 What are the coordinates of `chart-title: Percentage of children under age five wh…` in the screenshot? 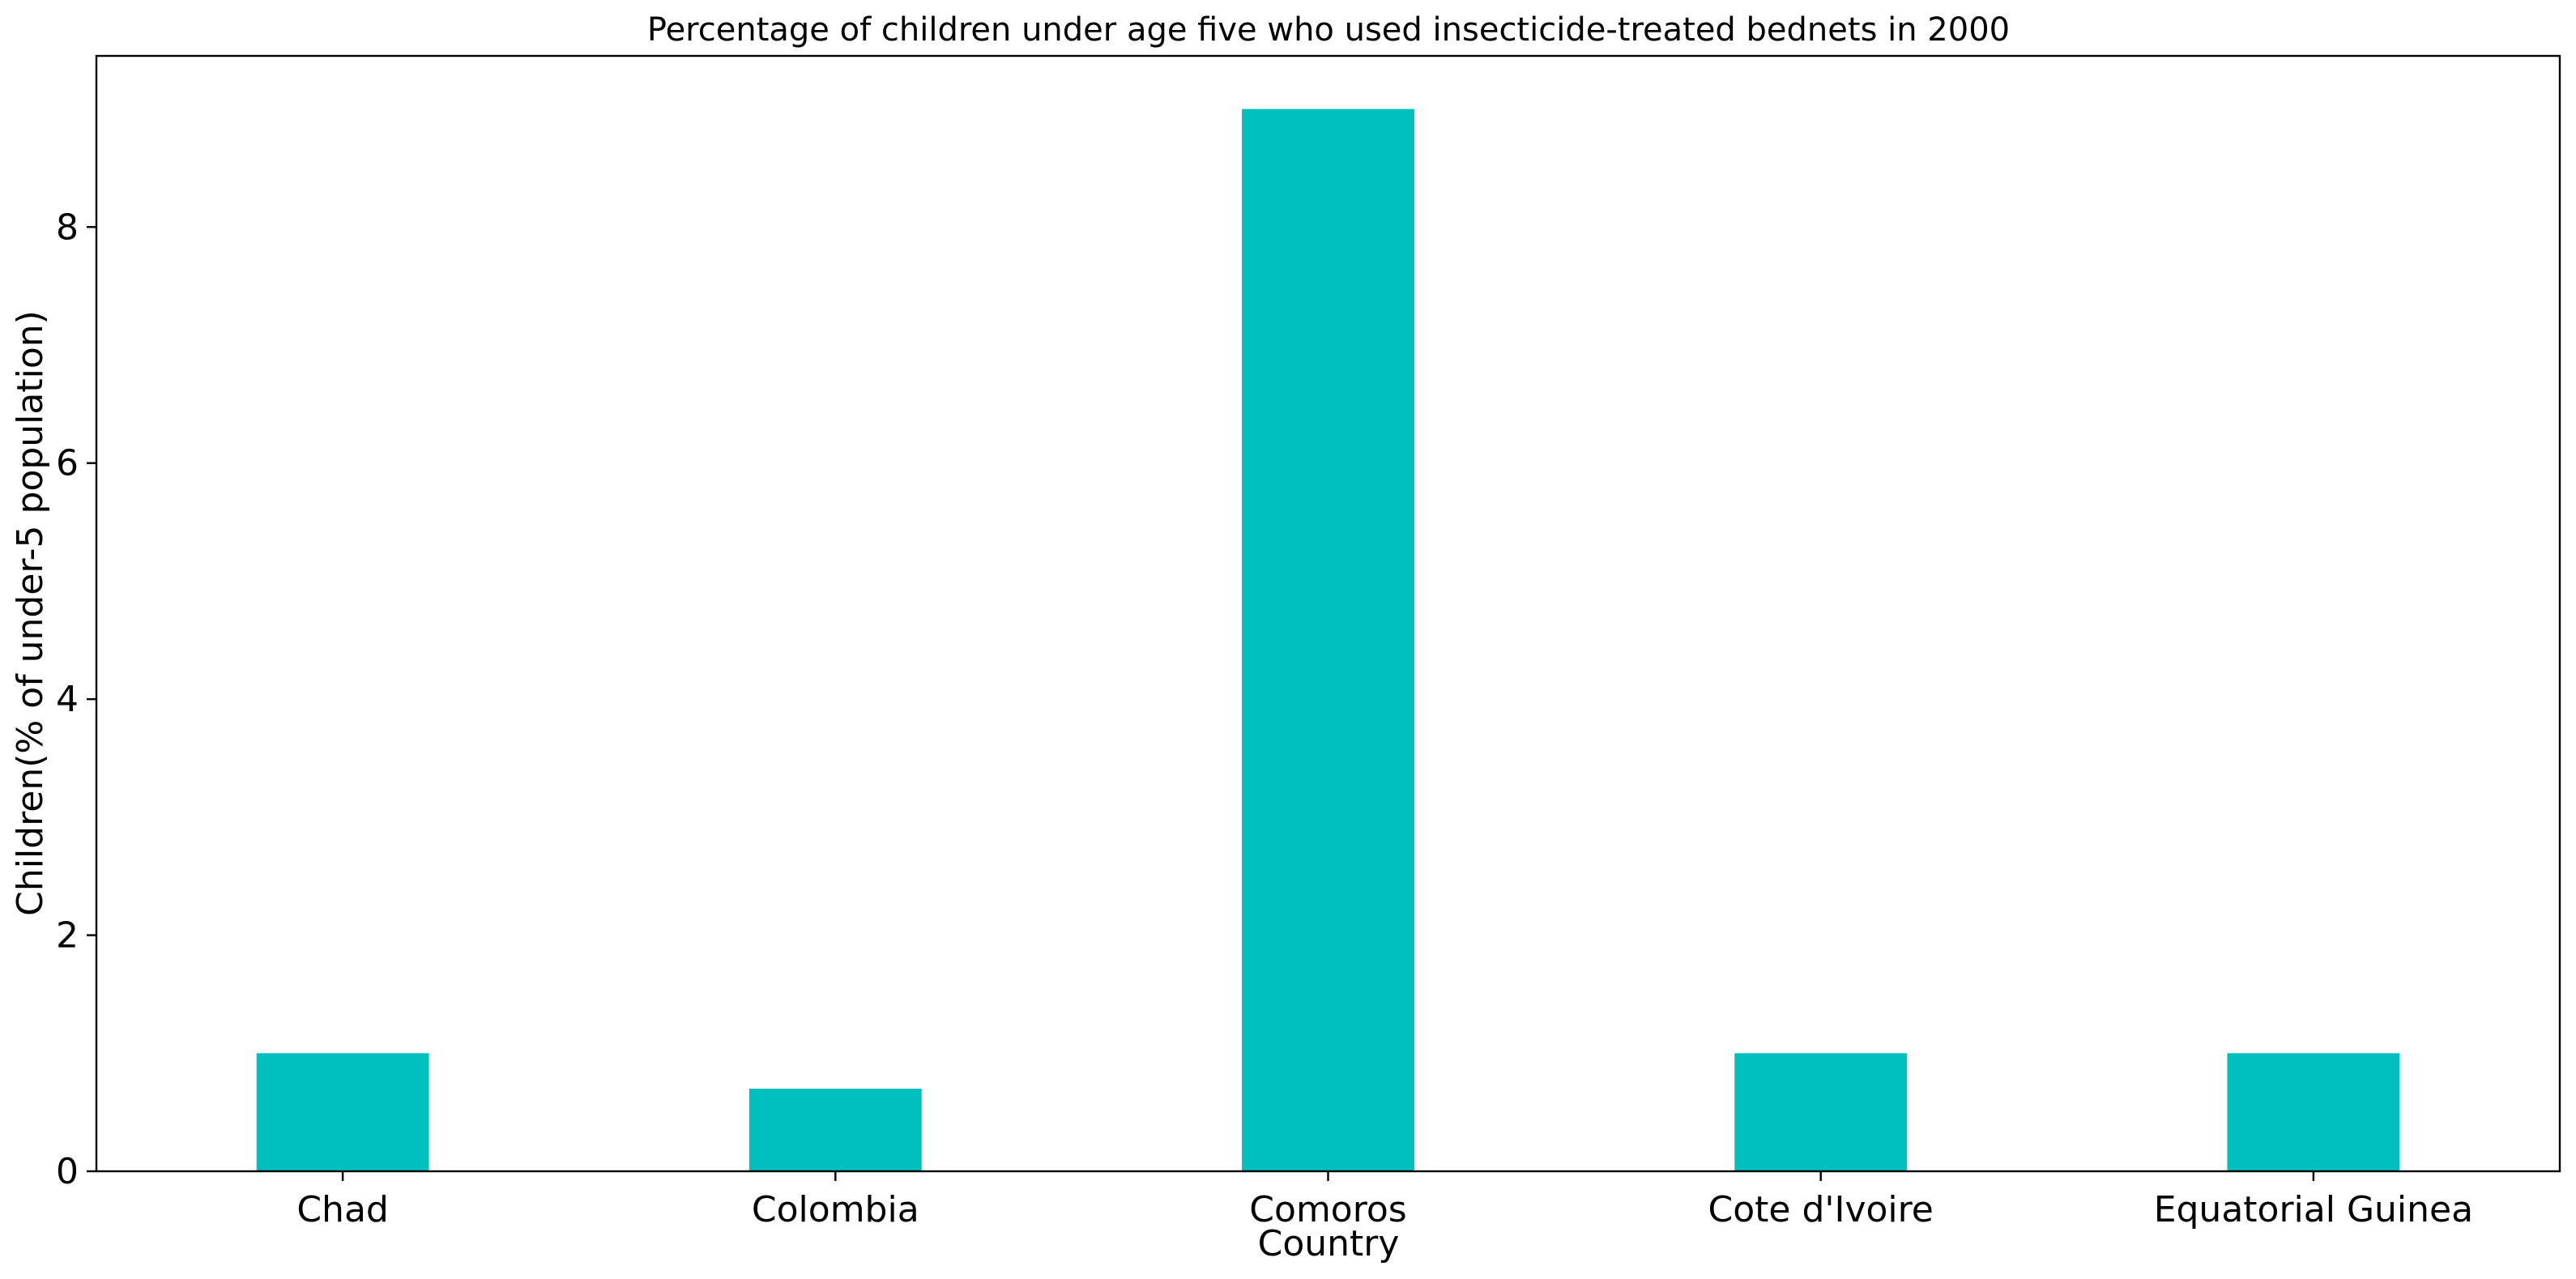 It's located at (1328, 30).